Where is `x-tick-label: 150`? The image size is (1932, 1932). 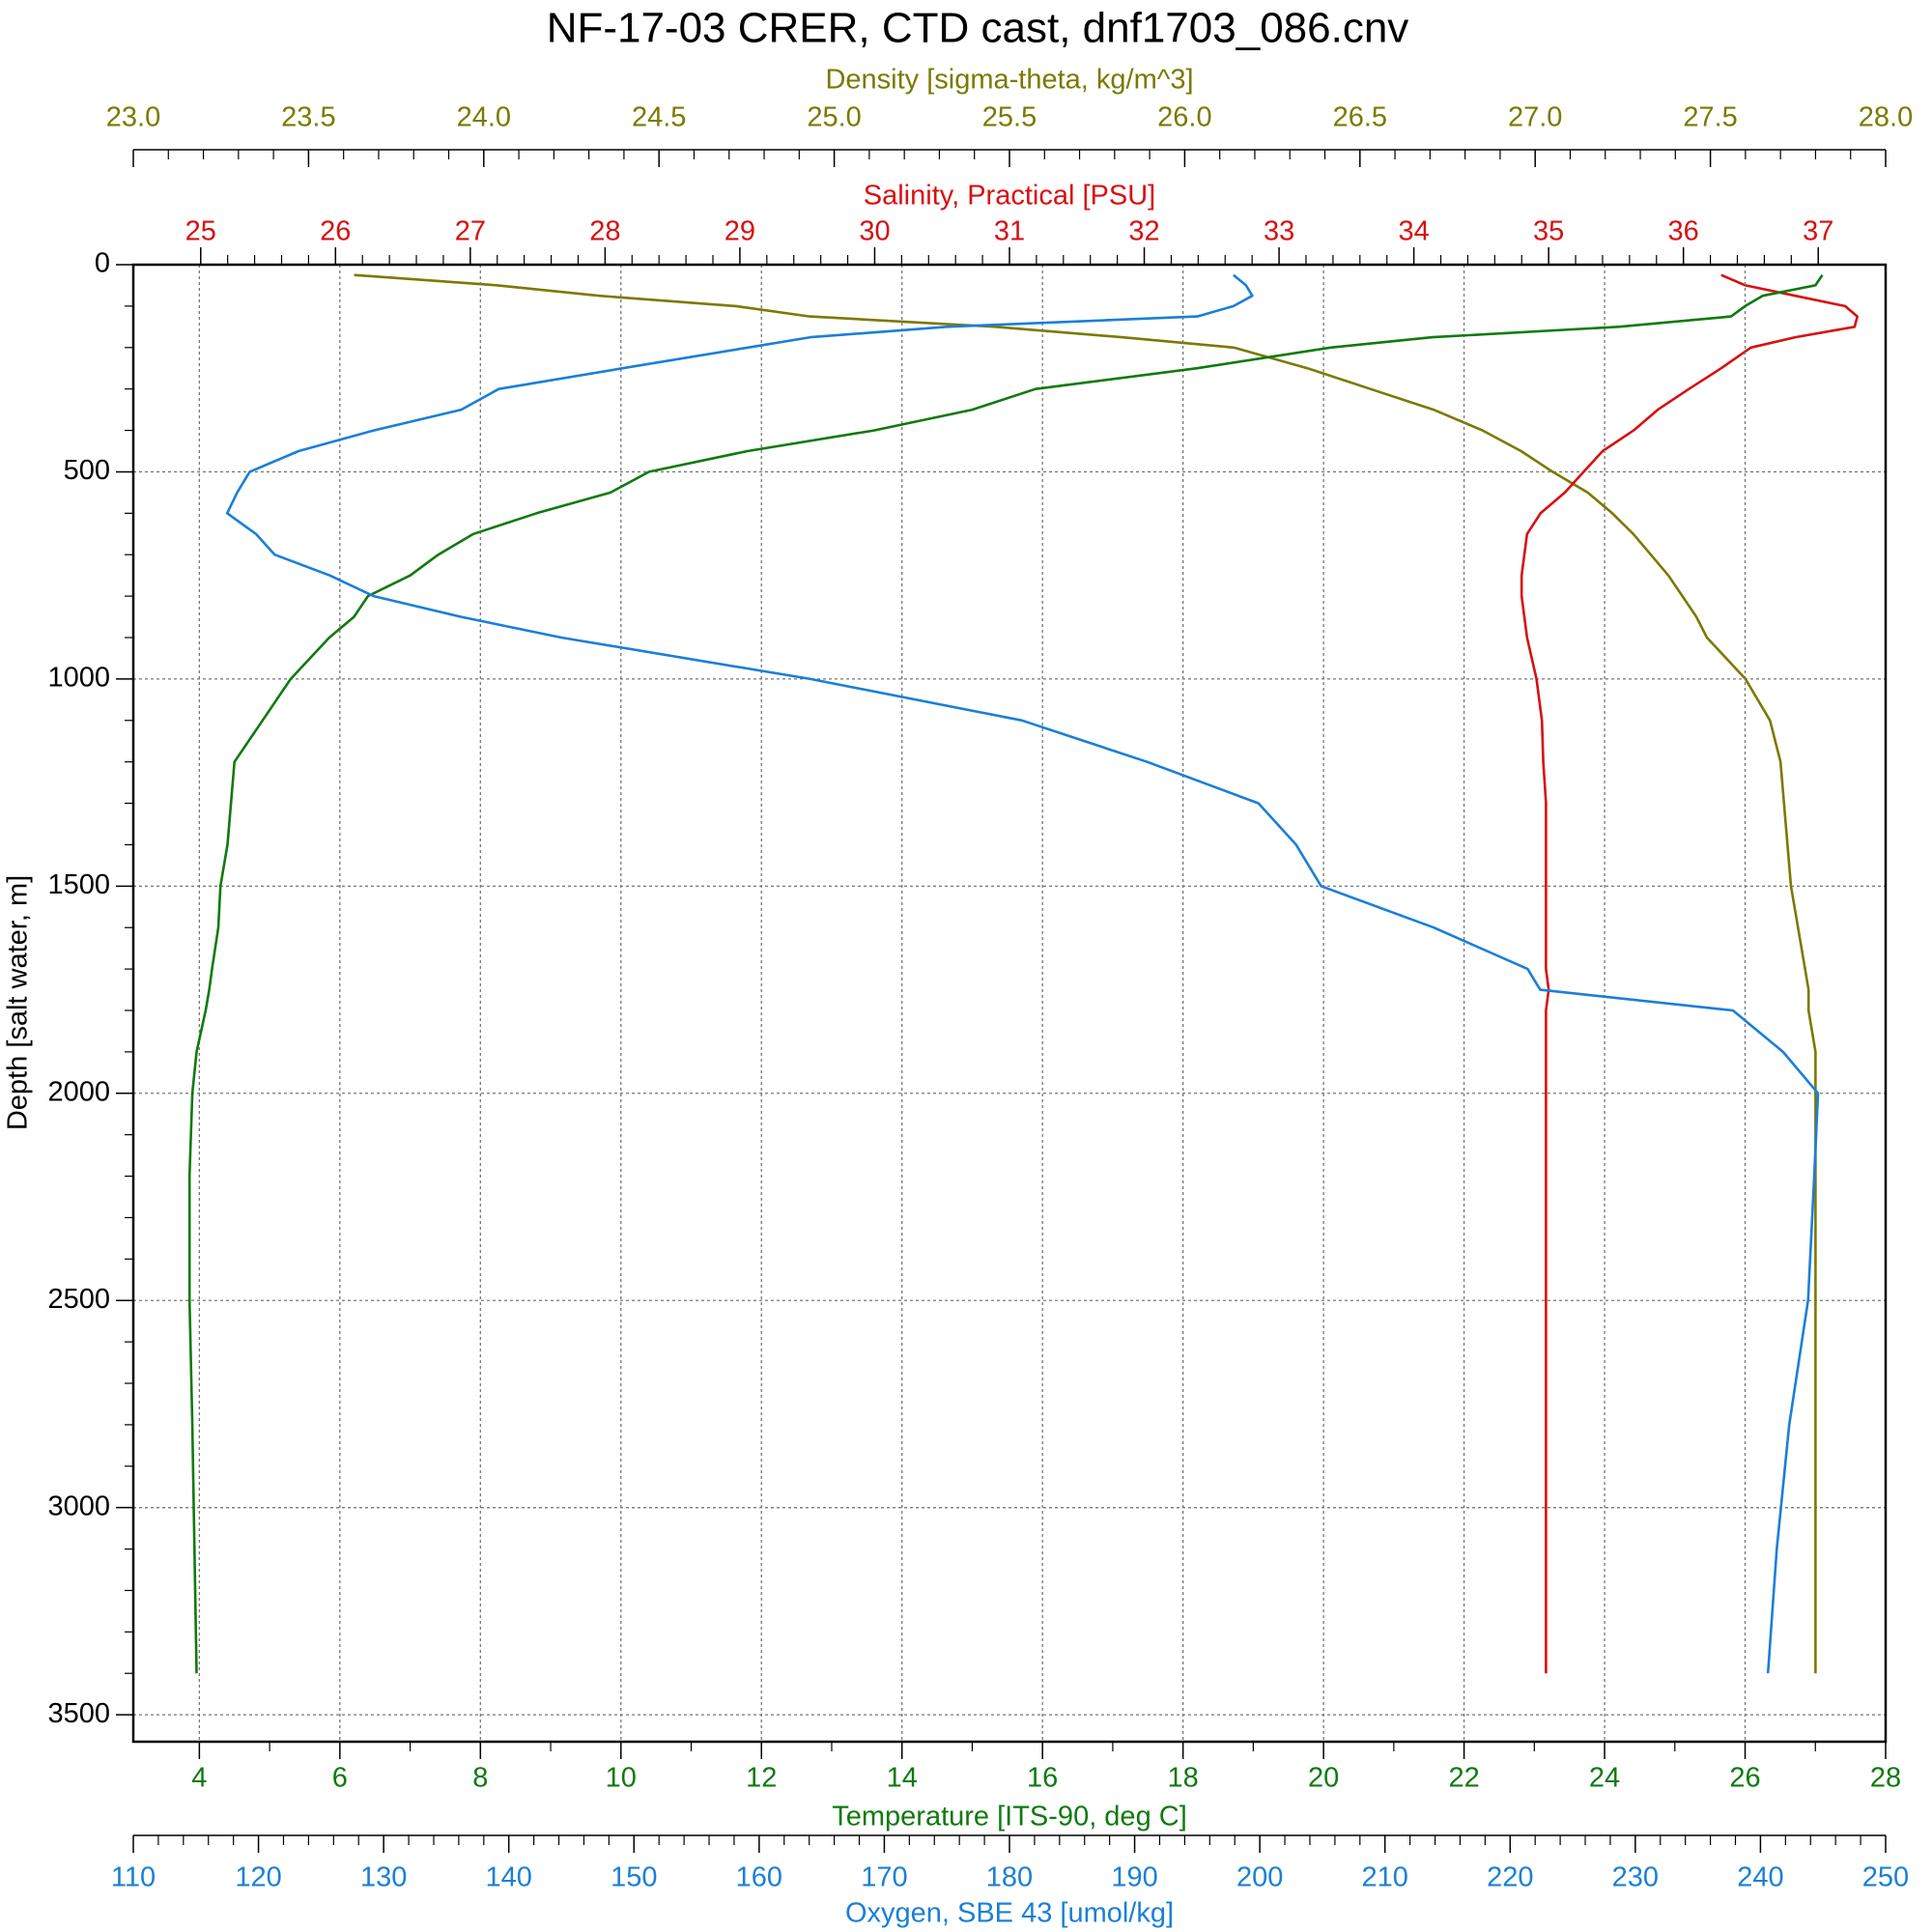 x-tick-label: 150 is located at coordinates (634, 1877).